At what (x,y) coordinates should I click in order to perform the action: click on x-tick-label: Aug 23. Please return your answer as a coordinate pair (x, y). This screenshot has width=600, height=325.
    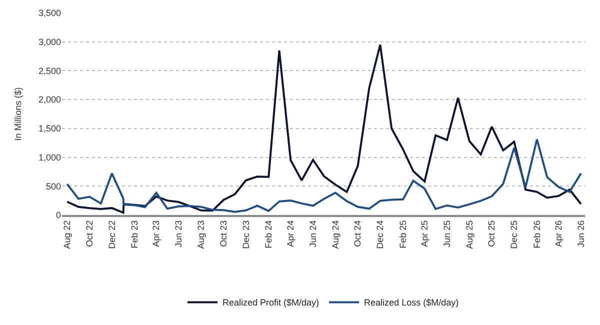
    Looking at the image, I should click on (201, 234).